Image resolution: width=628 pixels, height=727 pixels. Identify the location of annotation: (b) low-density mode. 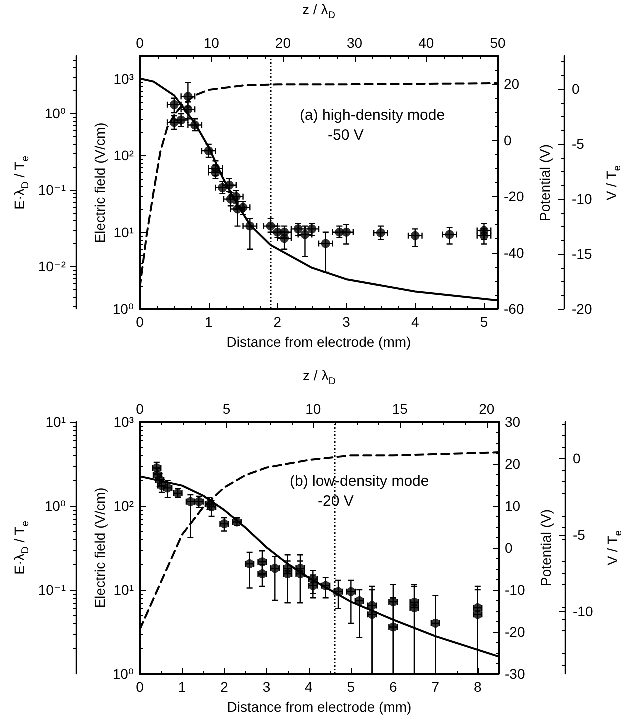
(360, 481).